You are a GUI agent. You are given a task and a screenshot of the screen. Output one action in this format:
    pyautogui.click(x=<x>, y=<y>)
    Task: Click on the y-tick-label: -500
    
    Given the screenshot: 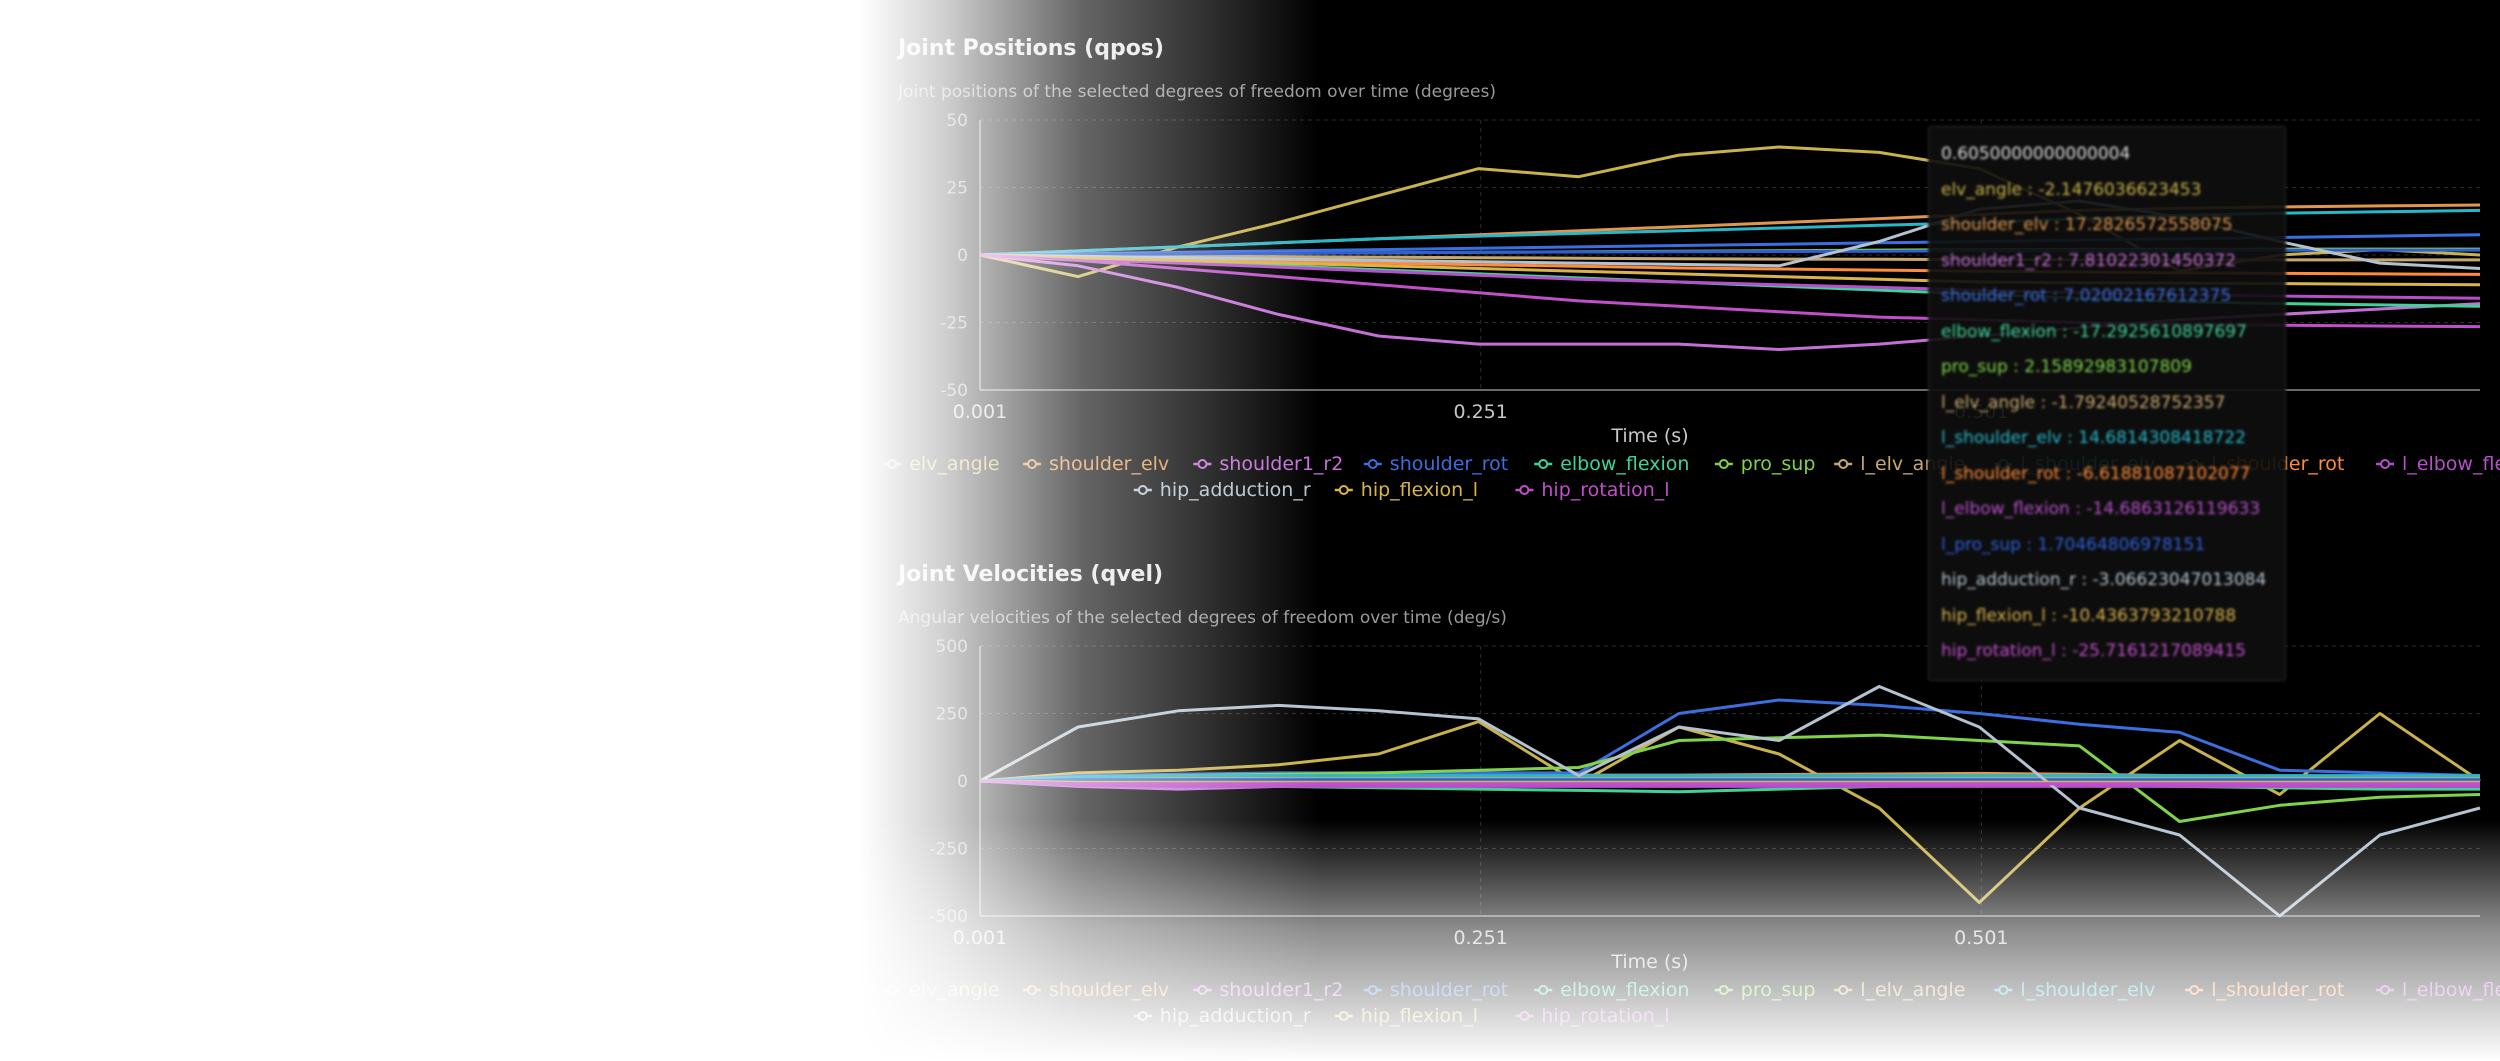 What is the action you would take?
    pyautogui.click(x=948, y=917)
    